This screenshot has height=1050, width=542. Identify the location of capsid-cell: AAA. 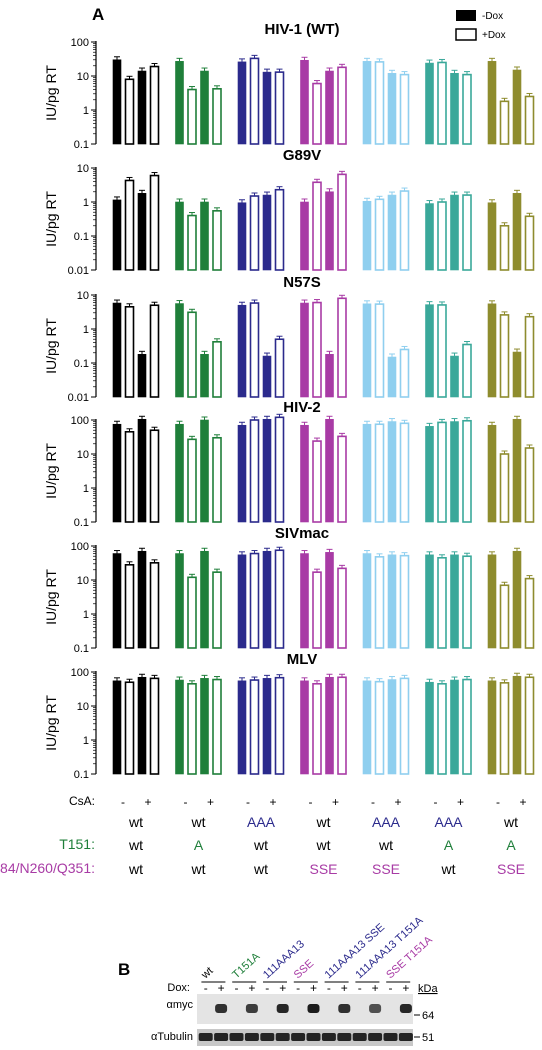
(386, 822).